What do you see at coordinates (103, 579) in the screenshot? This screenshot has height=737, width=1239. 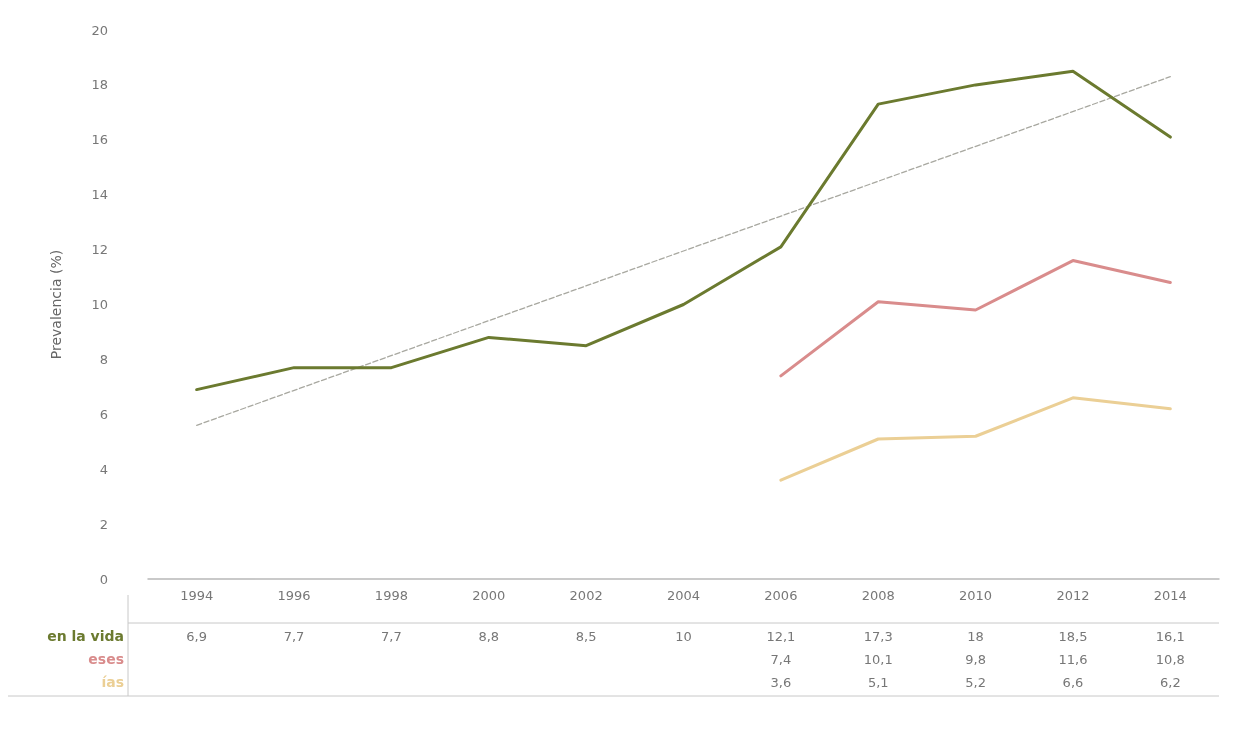 I see `y-tick-label: 0` at bounding box center [103, 579].